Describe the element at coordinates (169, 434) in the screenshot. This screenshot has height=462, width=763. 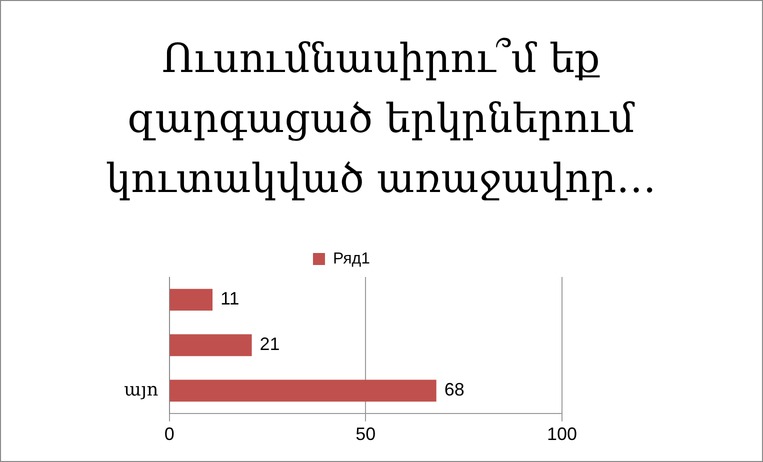
I see `x-tick-label: 0` at that location.